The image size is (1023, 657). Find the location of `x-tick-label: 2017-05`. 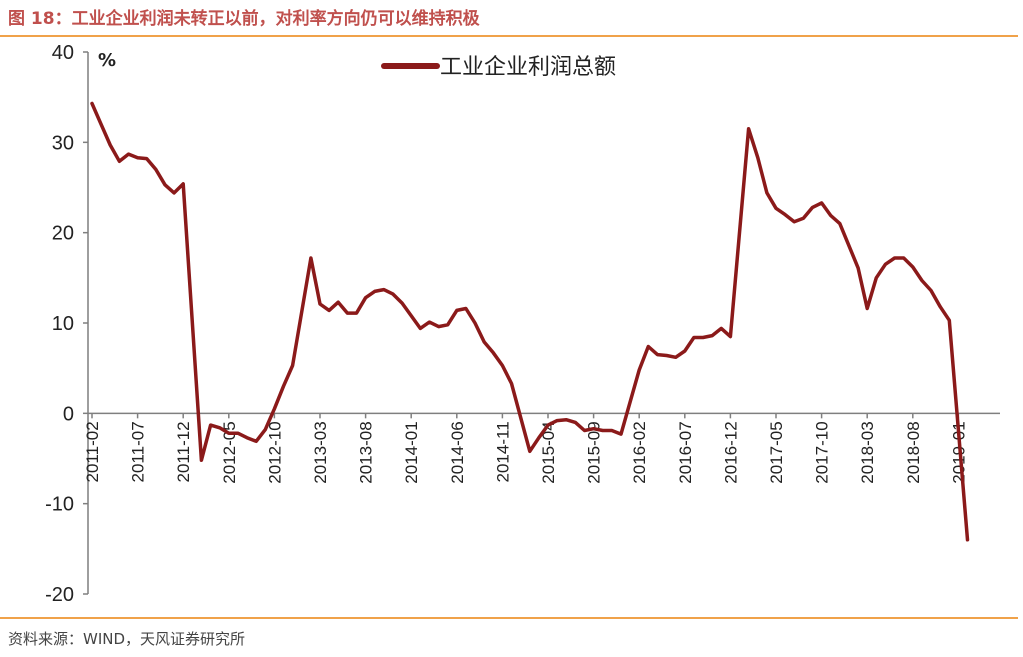

x-tick-label: 2017-05 is located at coordinates (776, 452).